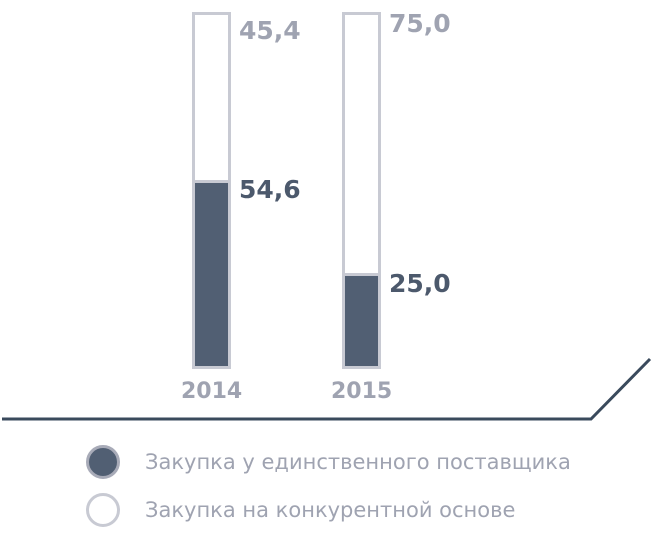 This screenshot has height=534, width=659. I want to click on legend-label: Закупка на конкурентной основе, so click(330, 510).